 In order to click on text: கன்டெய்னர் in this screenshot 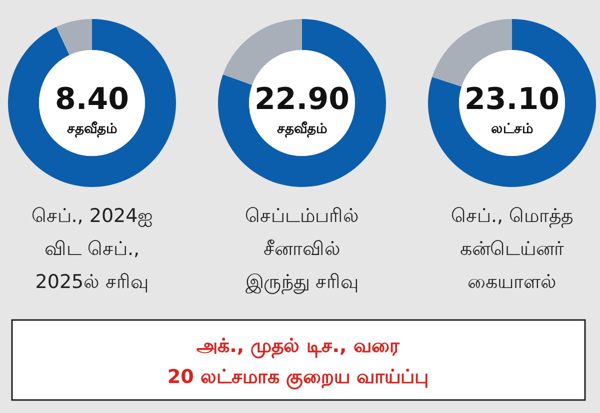, I will do `click(512, 249)`.